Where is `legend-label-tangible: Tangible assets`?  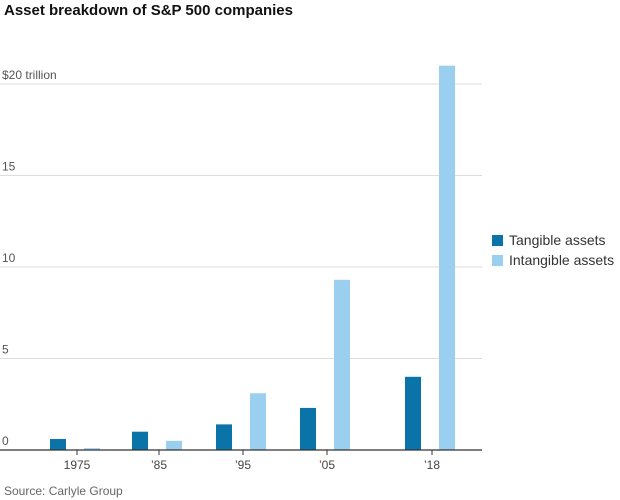 legend-label-tangible: Tangible assets is located at coordinates (557, 240).